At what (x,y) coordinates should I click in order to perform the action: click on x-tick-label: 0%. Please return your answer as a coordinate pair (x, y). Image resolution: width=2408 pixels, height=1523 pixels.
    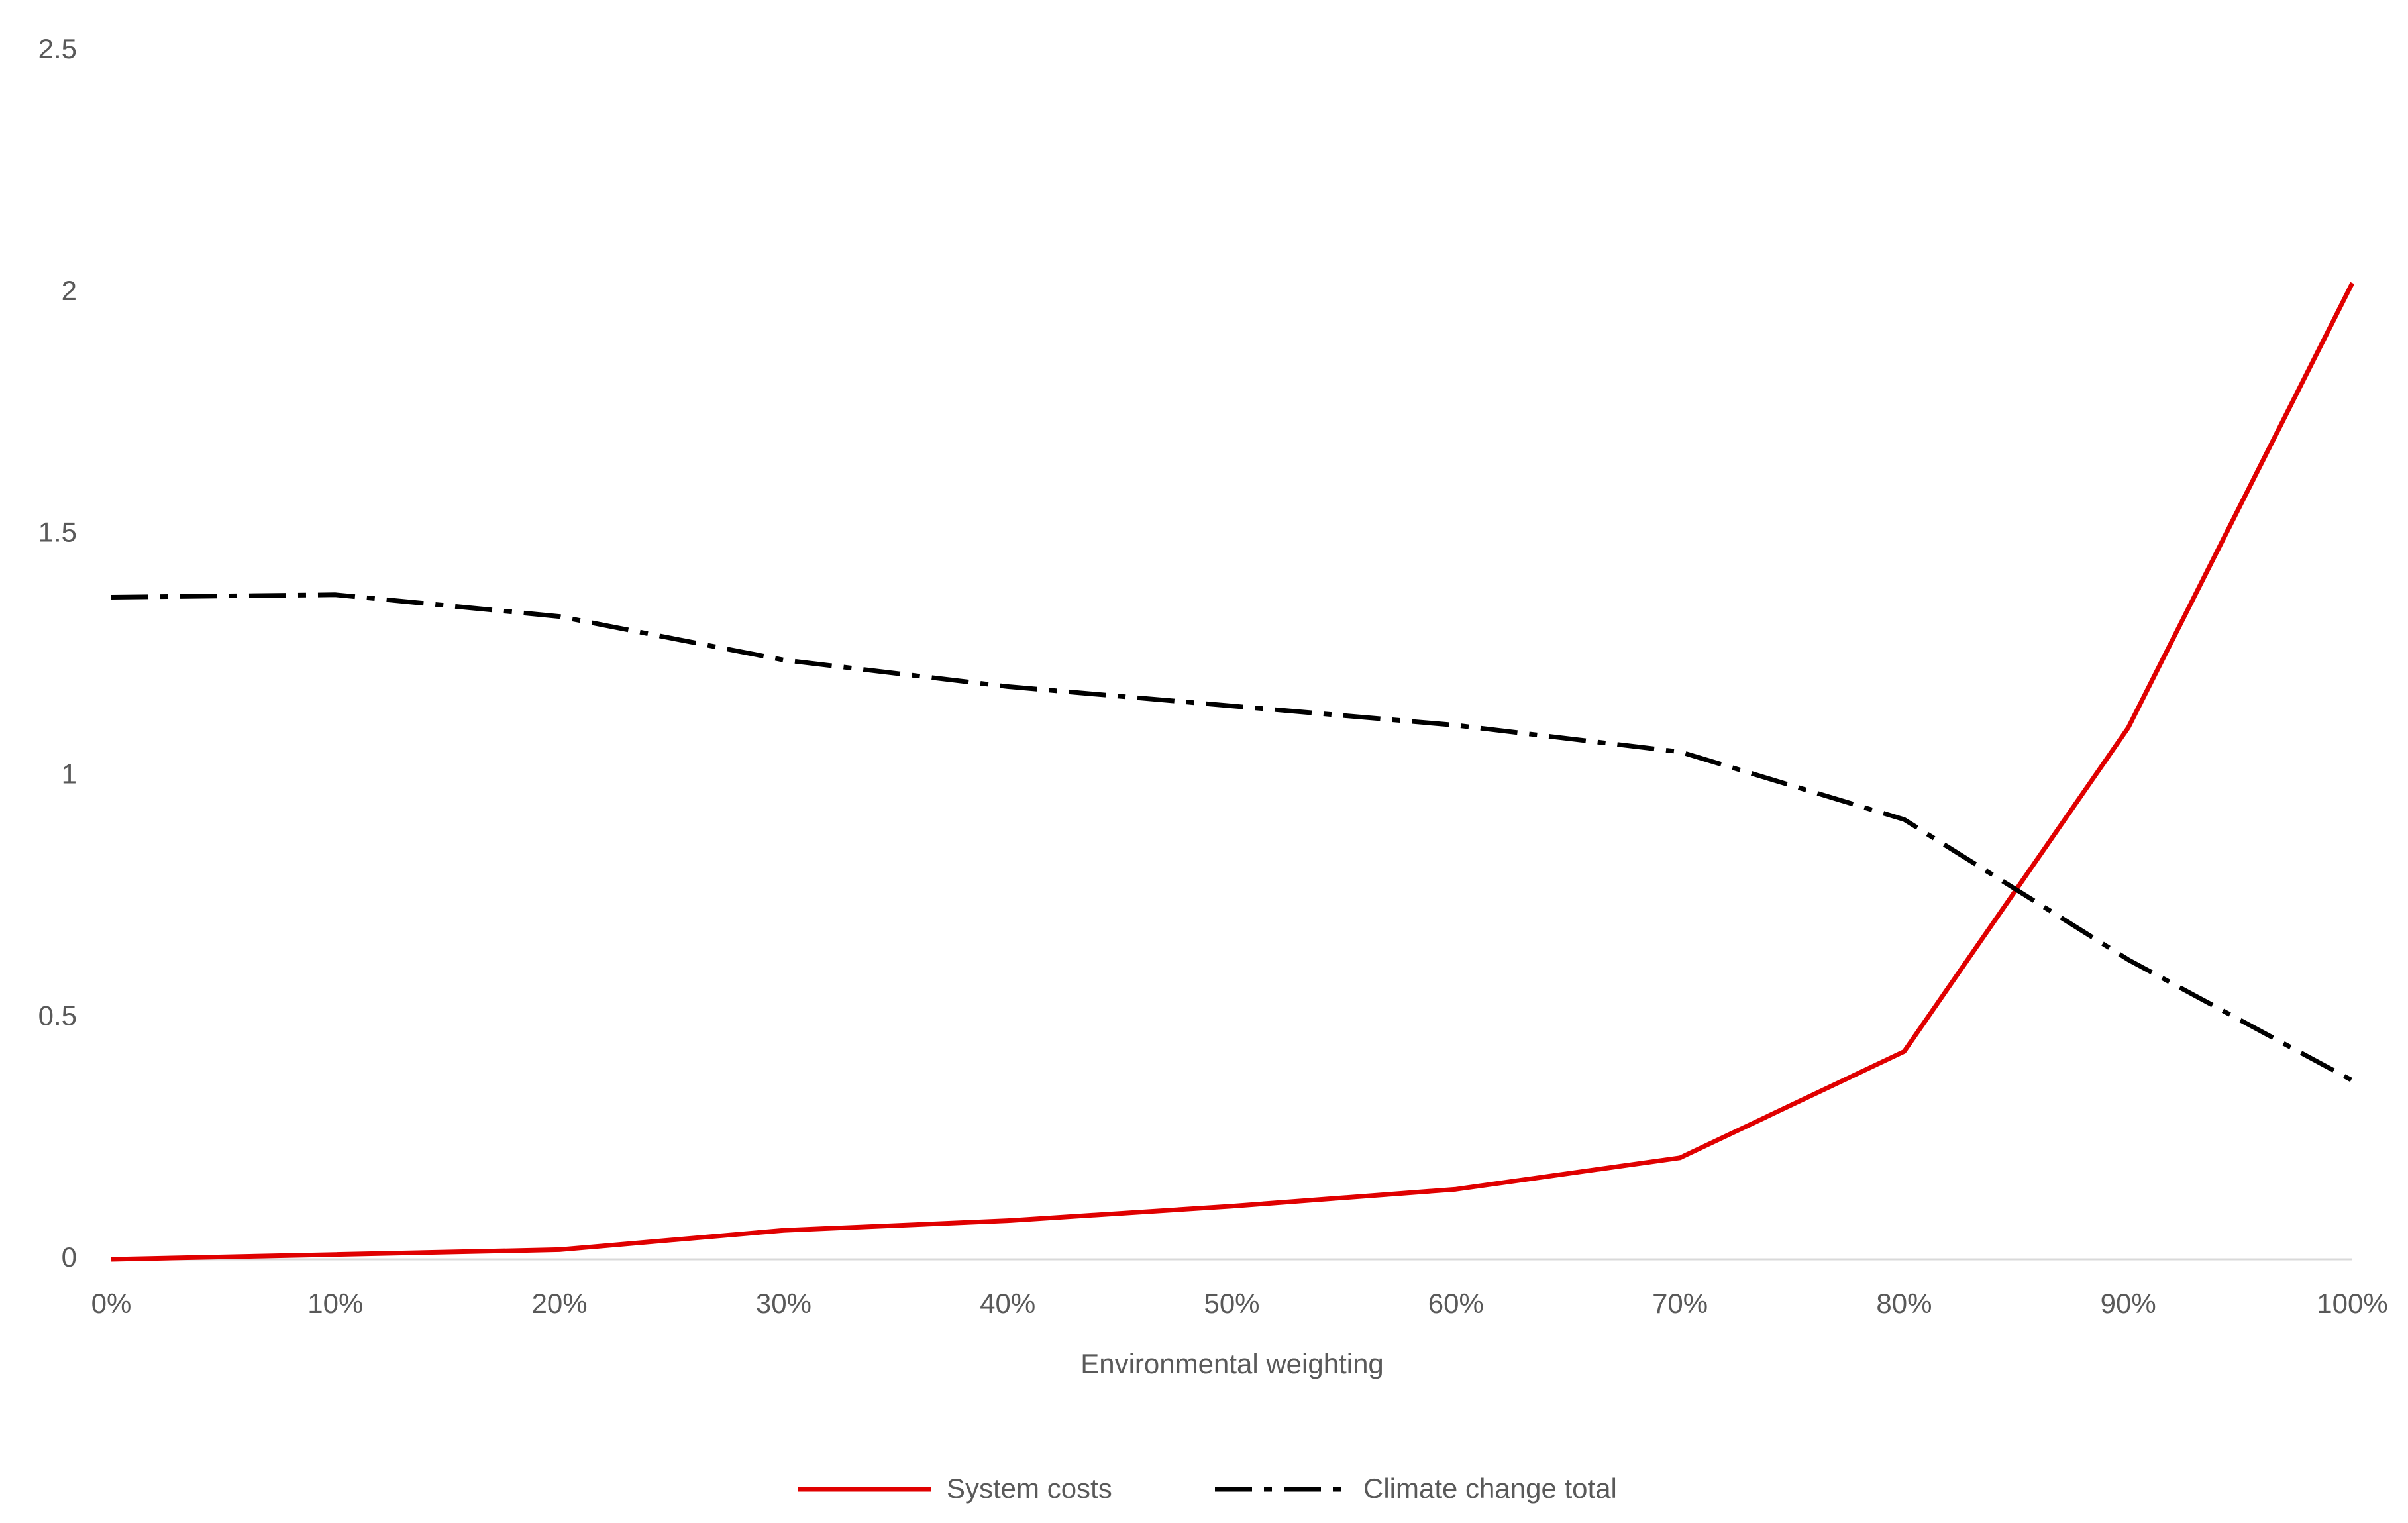
    Looking at the image, I should click on (111, 1303).